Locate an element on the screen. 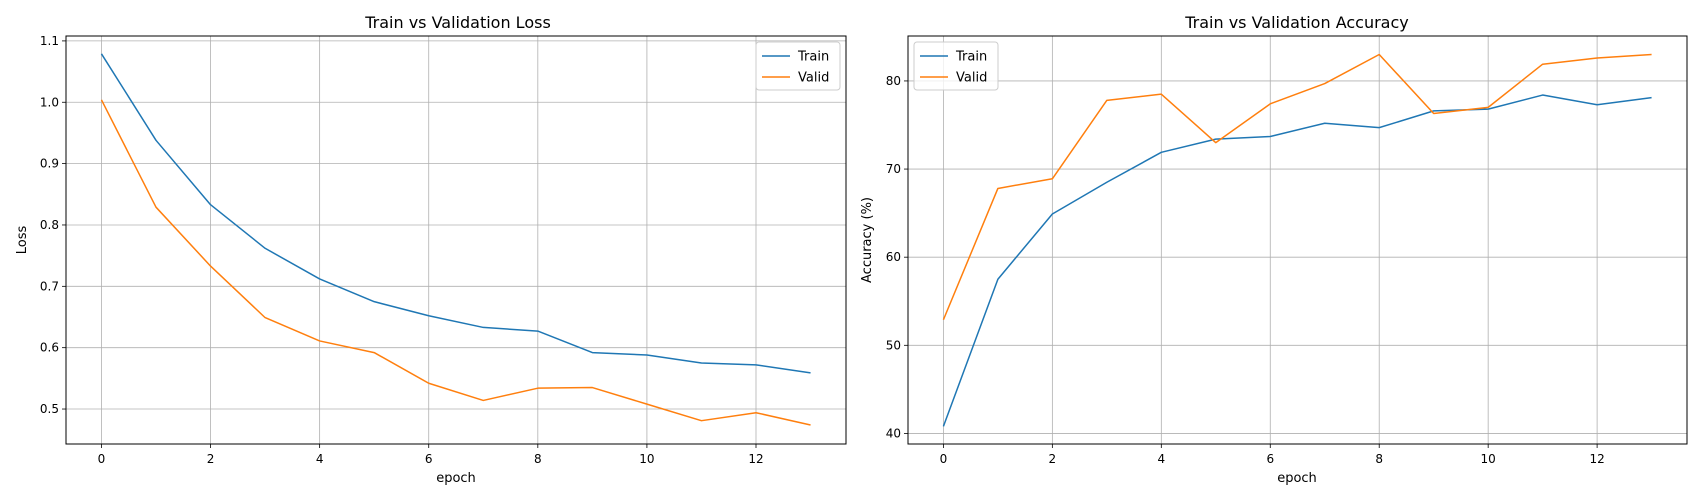 The height and width of the screenshot is (500, 1700). accuracy-x-tick-label: 12 is located at coordinates (1596, 459).